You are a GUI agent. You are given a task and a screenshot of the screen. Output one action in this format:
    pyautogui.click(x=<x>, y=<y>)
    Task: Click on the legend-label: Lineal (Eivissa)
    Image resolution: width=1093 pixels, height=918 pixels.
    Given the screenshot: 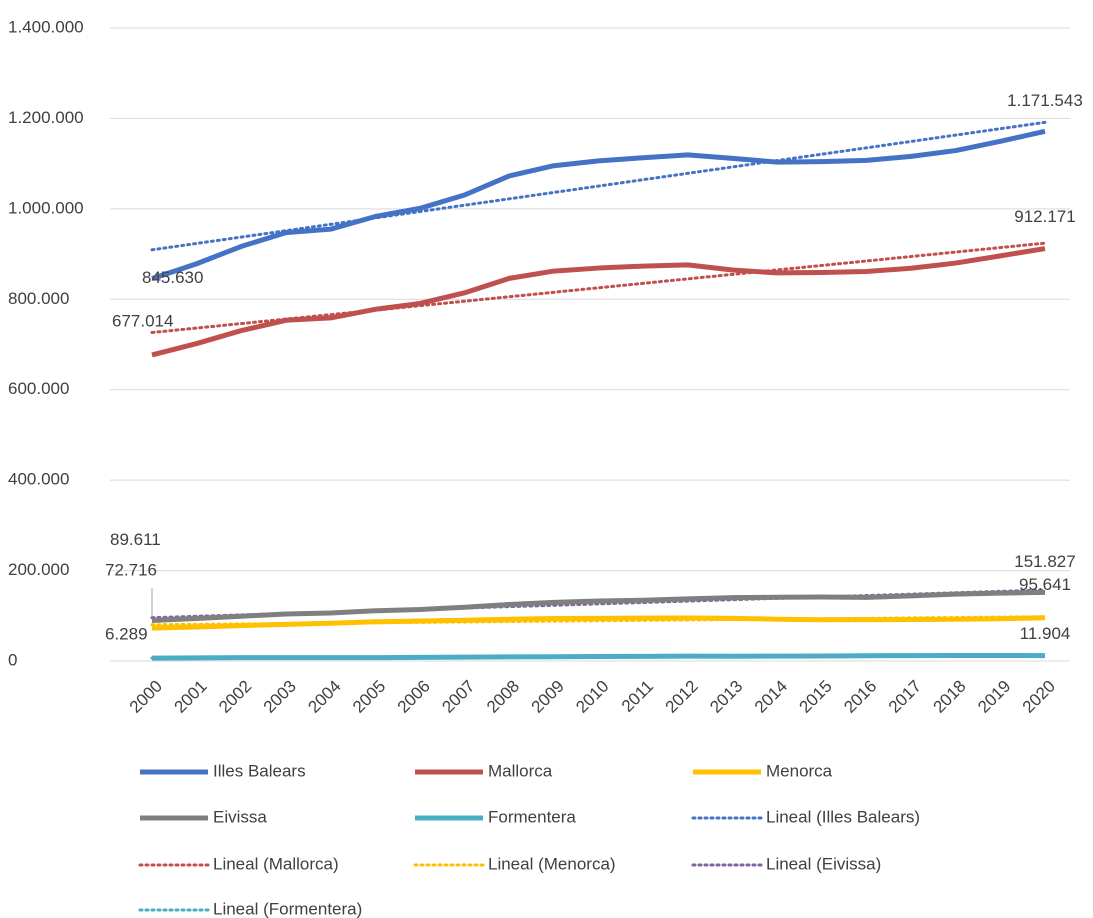 What is the action you would take?
    pyautogui.click(x=823, y=863)
    